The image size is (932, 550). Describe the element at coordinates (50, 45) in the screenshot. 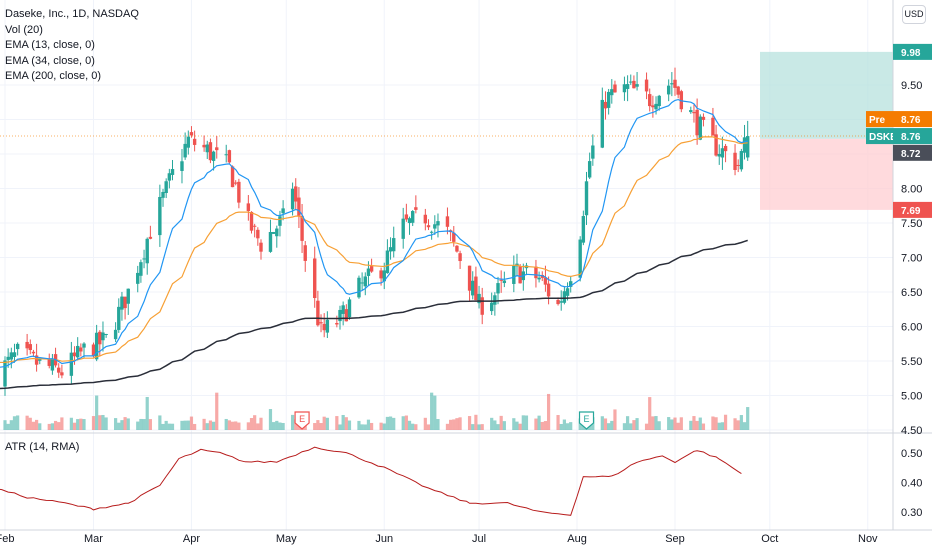

I see `legend-ema13: EMA (13, close, 0)` at that location.